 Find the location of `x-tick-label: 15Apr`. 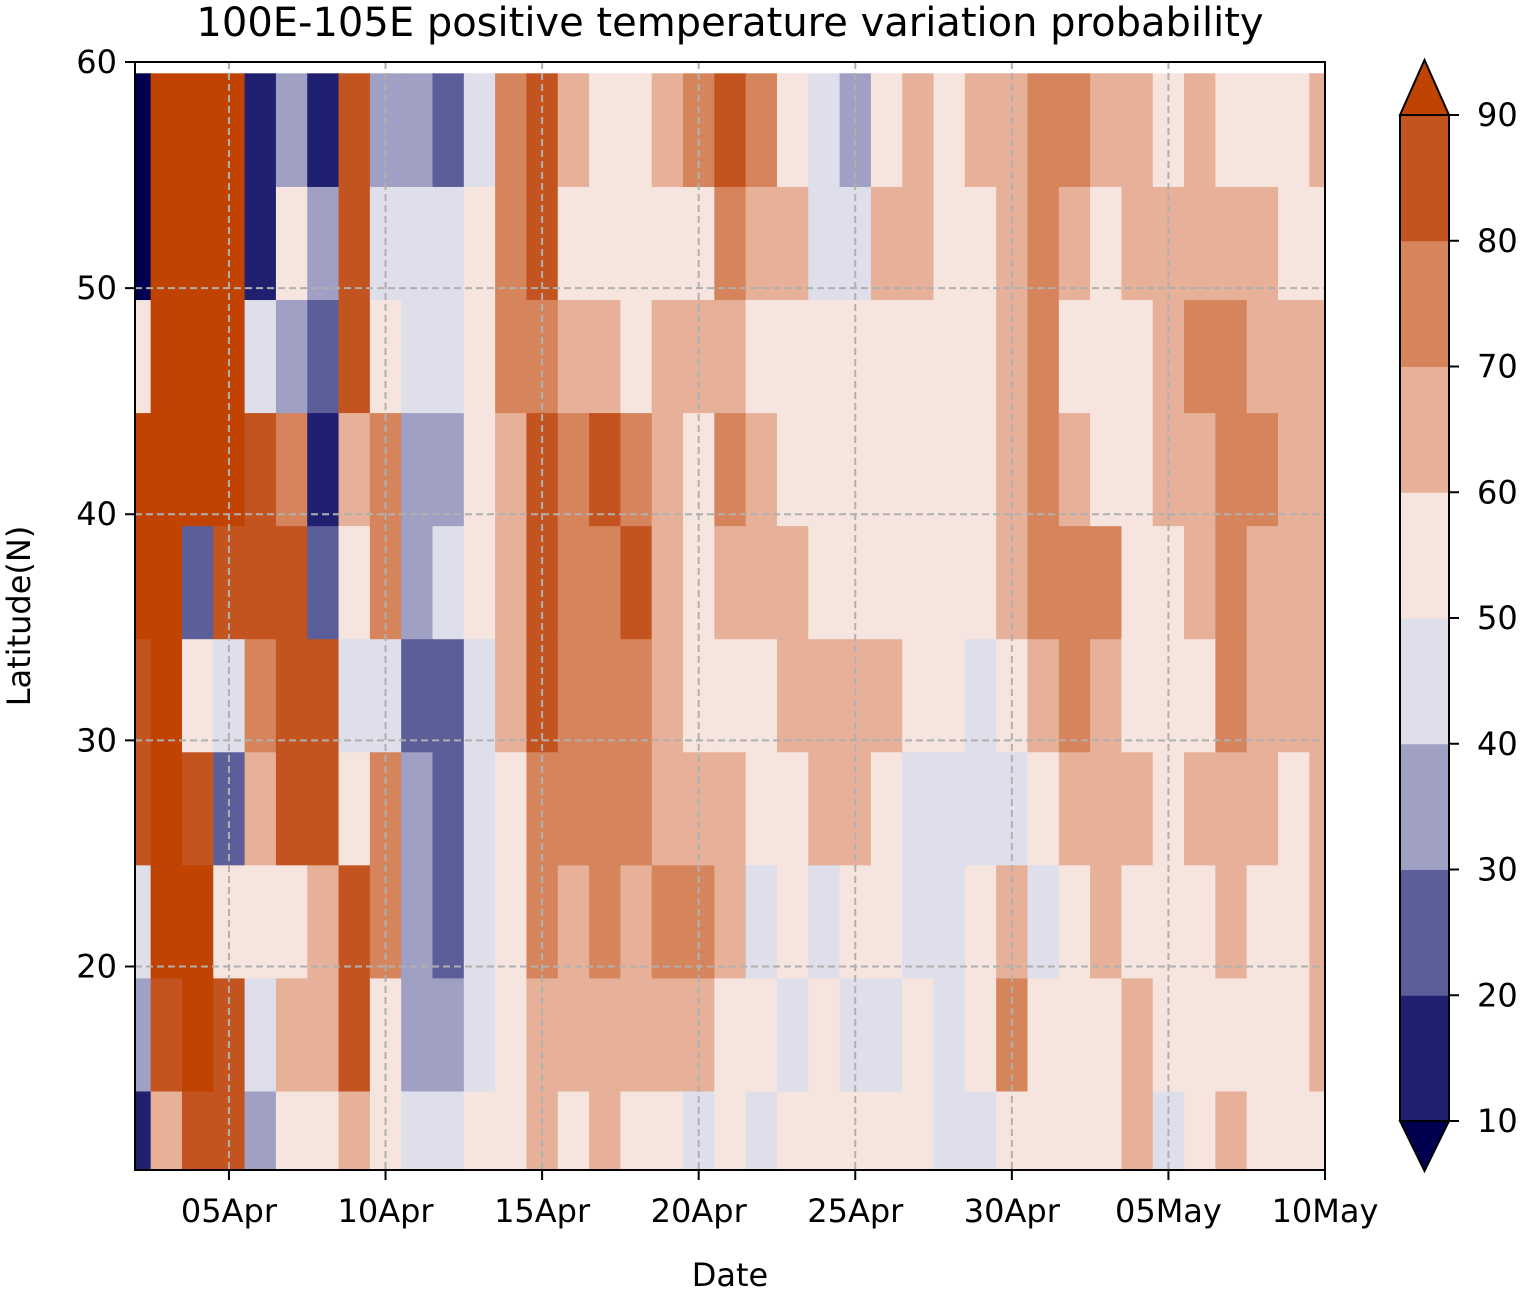

x-tick-label: 15Apr is located at coordinates (542, 1211).